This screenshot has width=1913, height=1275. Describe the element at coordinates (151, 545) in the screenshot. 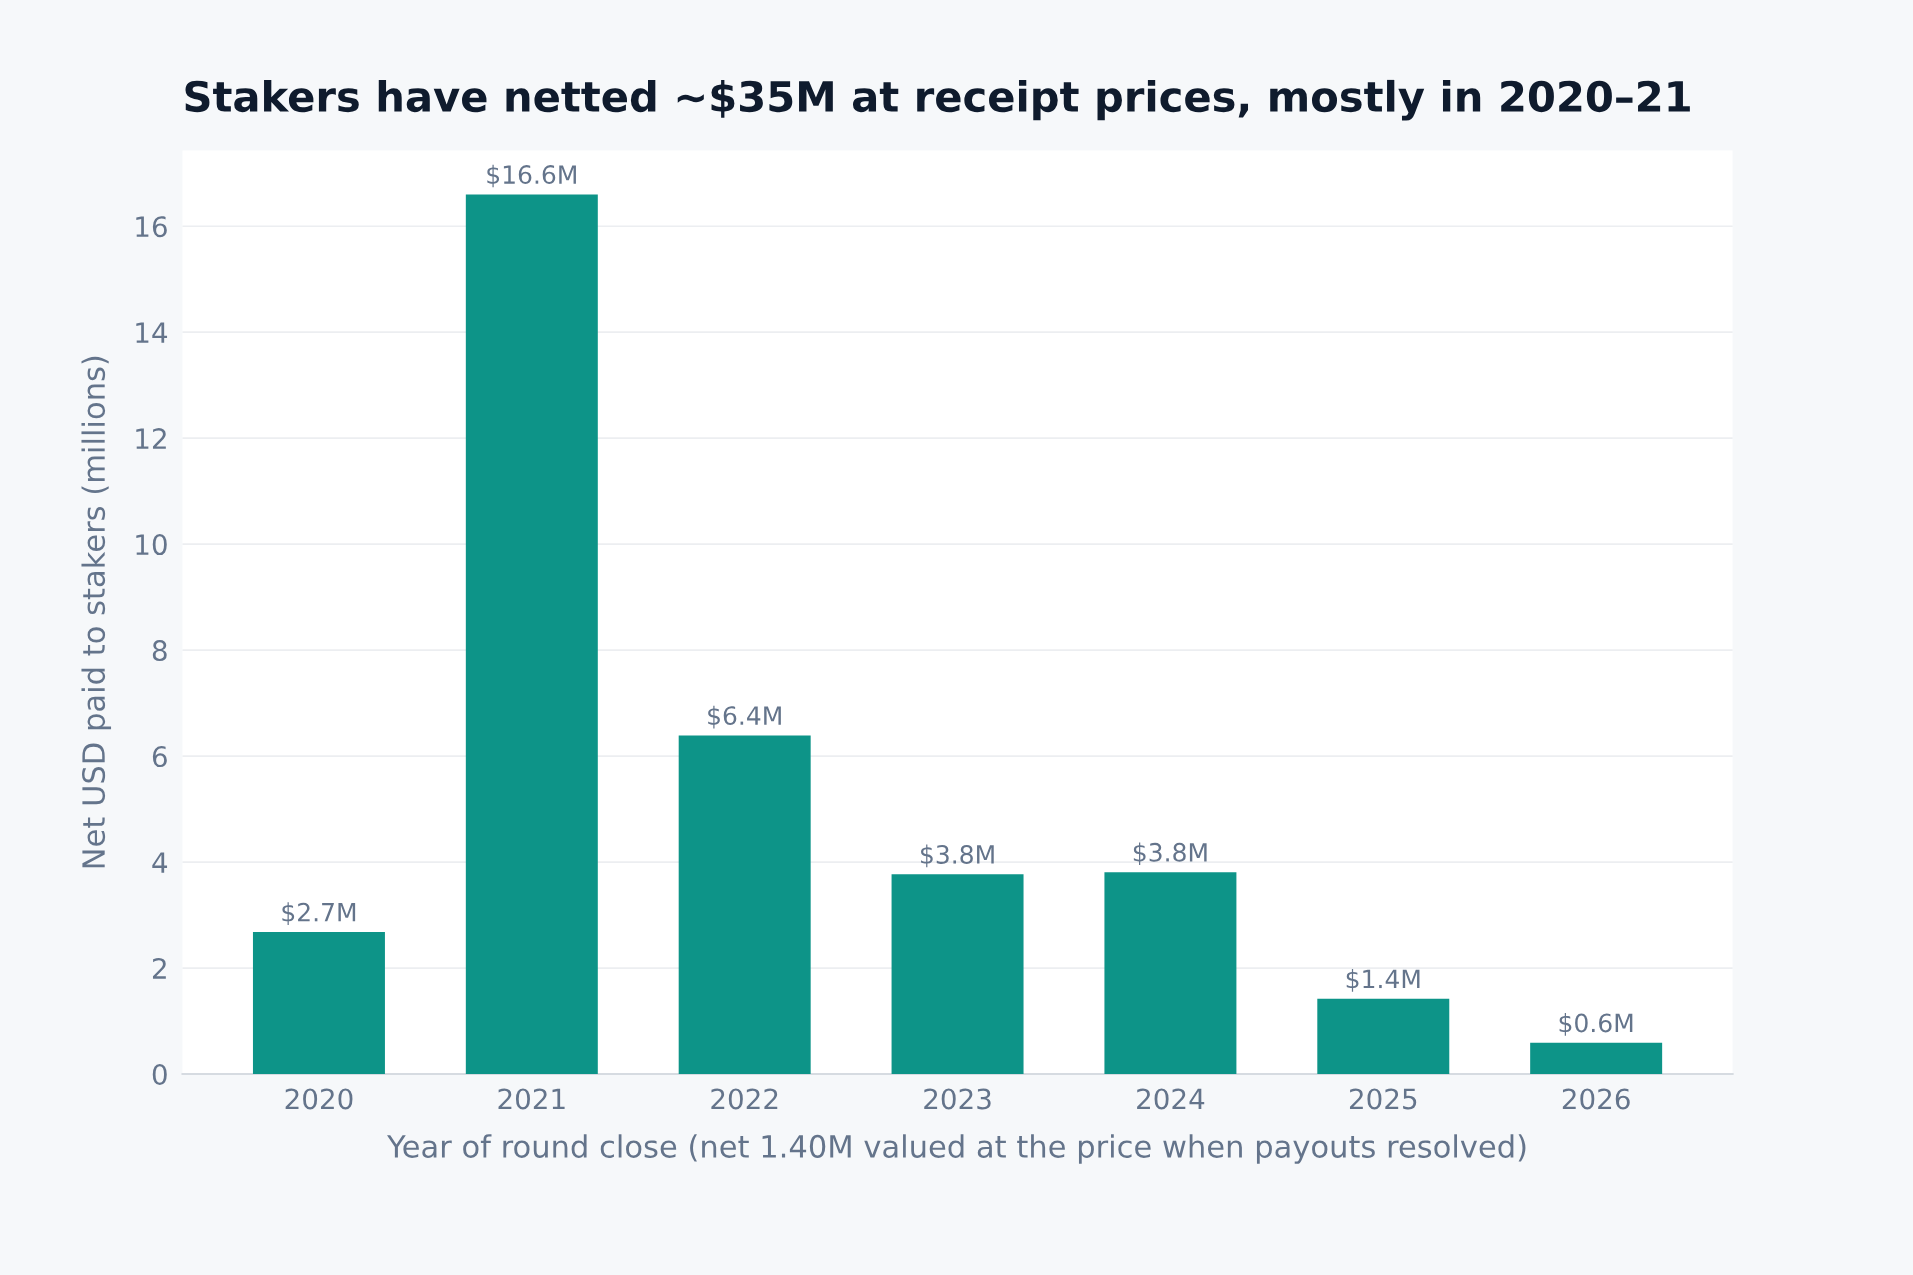

I see `y-tick-label: 10` at that location.